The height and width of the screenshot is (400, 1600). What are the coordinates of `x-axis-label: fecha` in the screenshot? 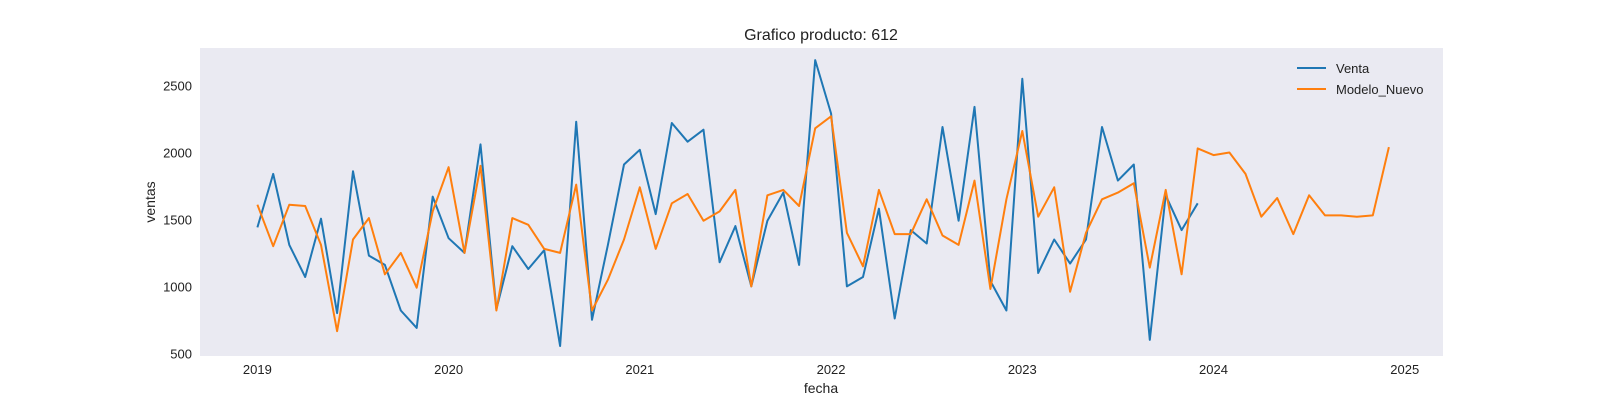 It's located at (821, 388).